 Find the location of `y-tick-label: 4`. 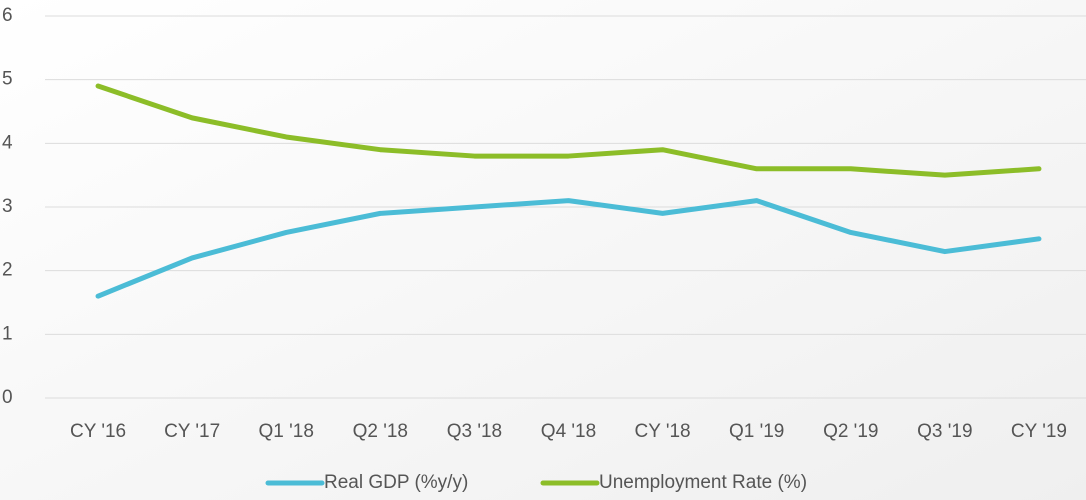

y-tick-label: 4 is located at coordinates (7, 142).